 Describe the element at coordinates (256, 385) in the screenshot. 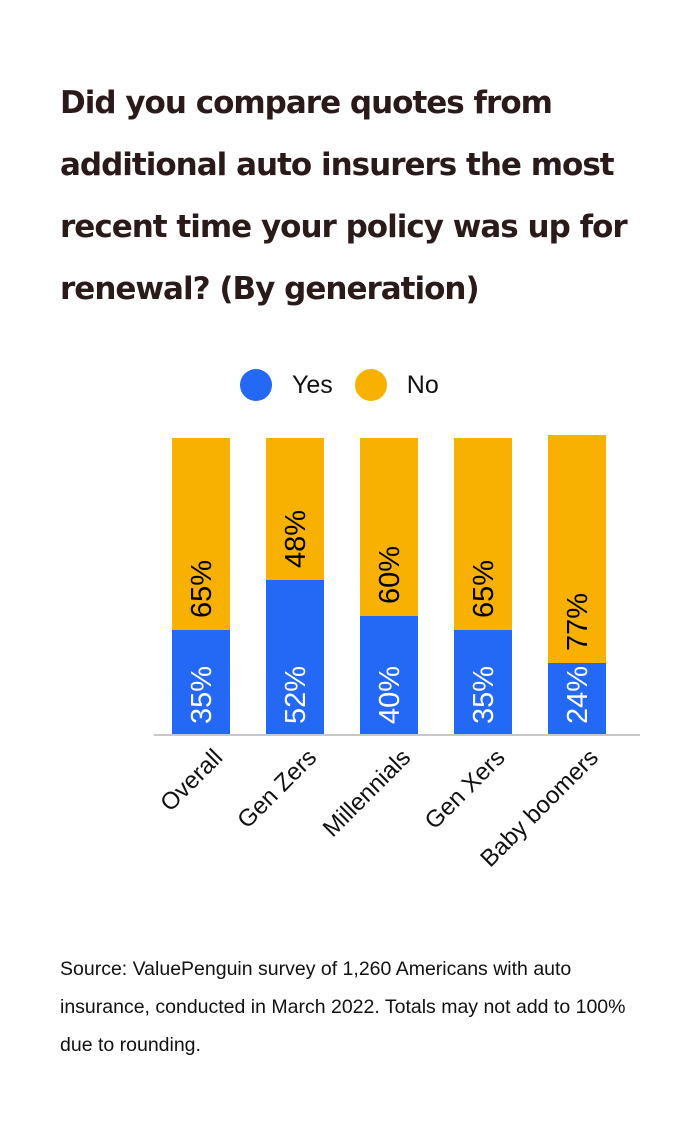

I see `legend-swatch-yes-icon` at that location.